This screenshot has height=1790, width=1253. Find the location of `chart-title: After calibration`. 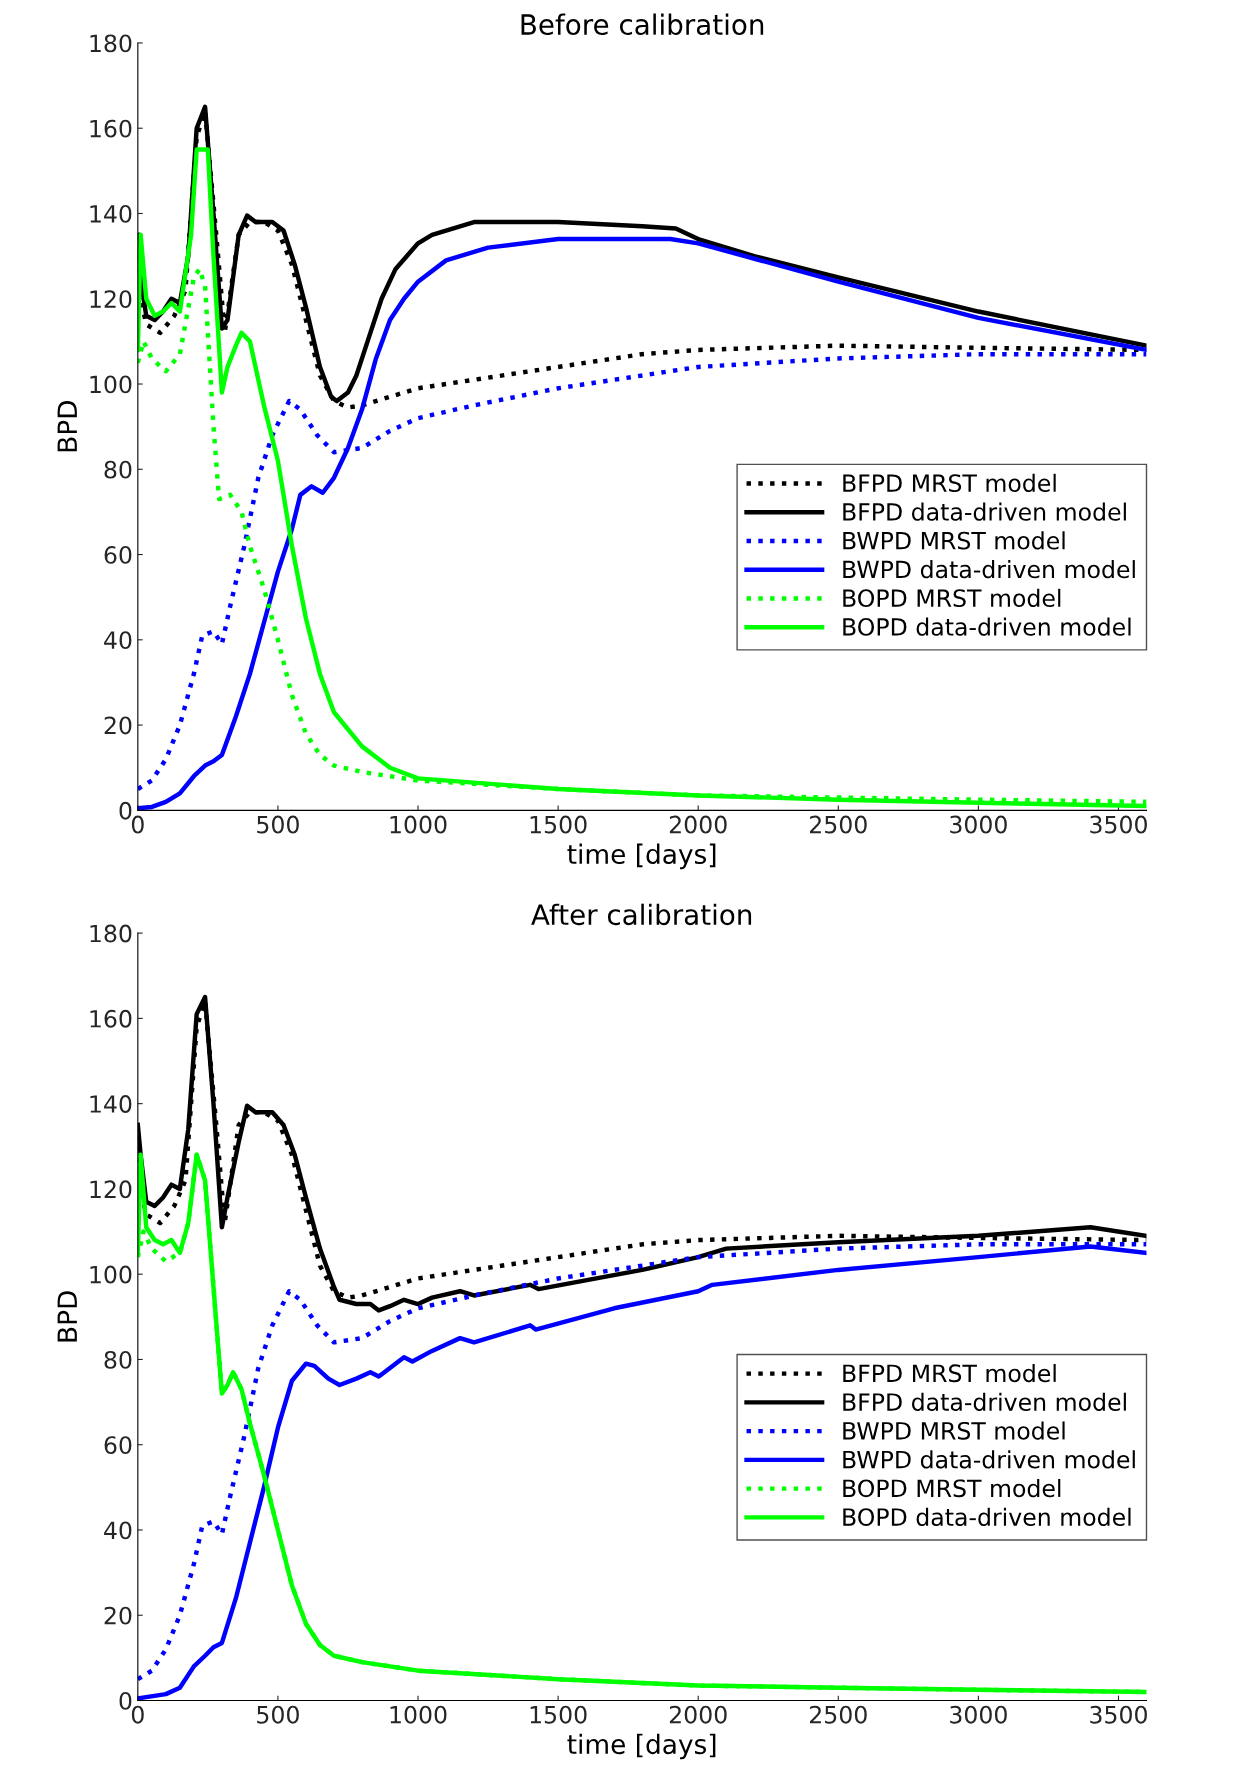

chart-title: After calibration is located at coordinates (641, 914).